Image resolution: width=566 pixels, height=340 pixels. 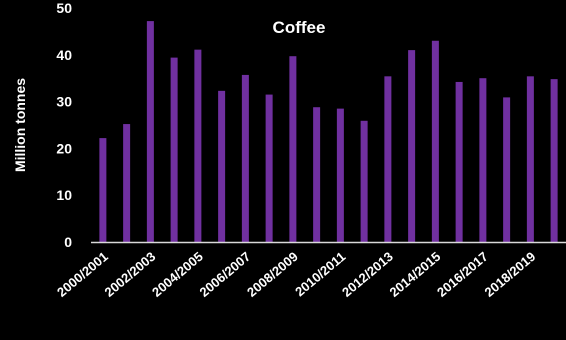 I want to click on y-axis-title: Million tonnes, so click(x=20, y=125).